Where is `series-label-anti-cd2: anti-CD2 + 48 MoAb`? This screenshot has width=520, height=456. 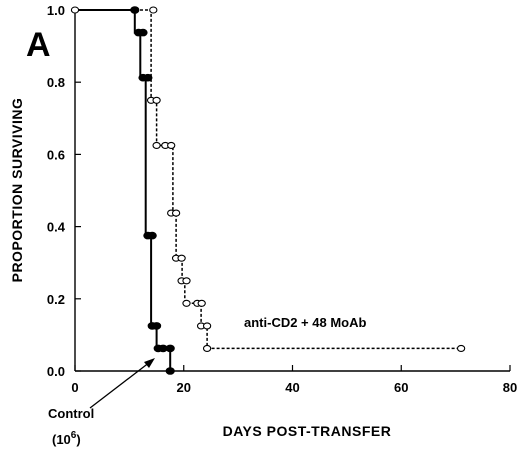
series-label-anti-cd2: anti-CD2 + 48 MoAb is located at coordinates (305, 322).